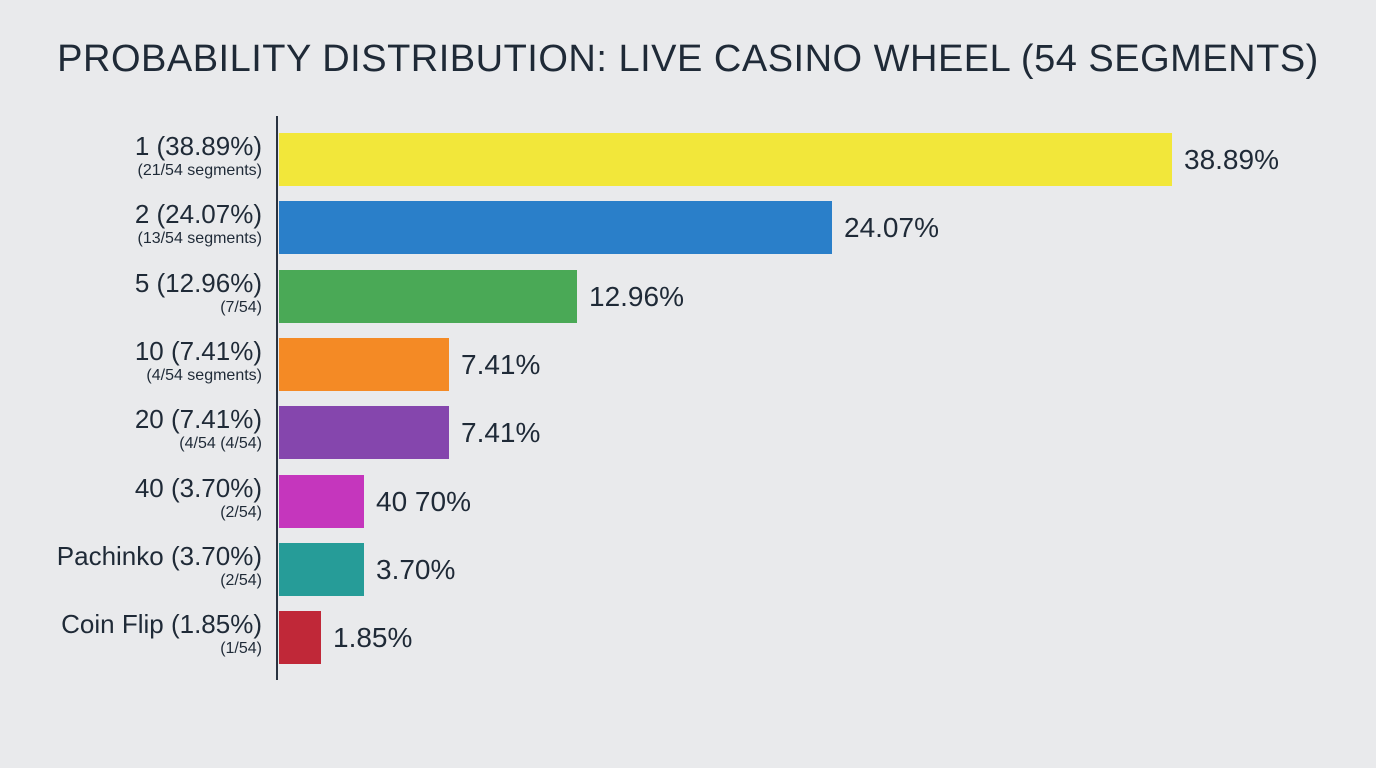 This screenshot has height=768, width=1376. Describe the element at coordinates (688, 303) in the screenshot. I see `bar-row: 5 (12.96%) (7/54) 12.96%` at that location.